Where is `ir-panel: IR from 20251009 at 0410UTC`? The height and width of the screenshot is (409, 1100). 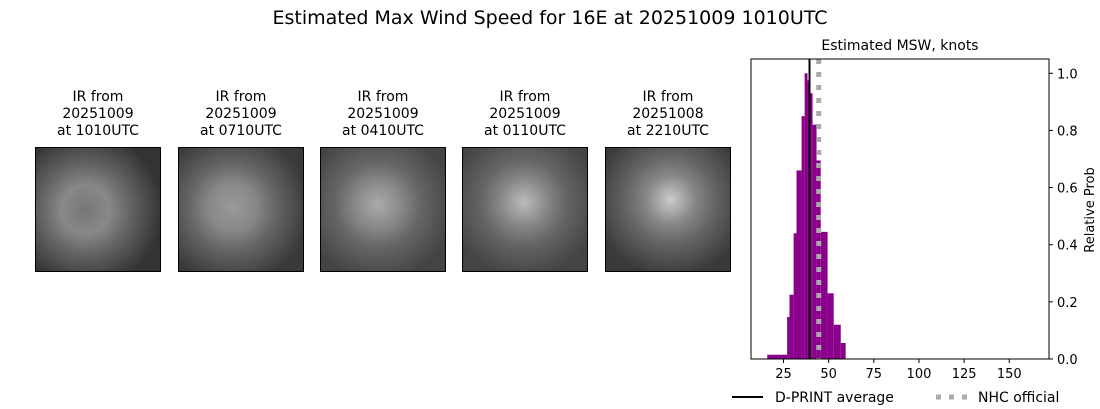 ir-panel: IR from 20251009 at 0410UTC is located at coordinates (383, 180).